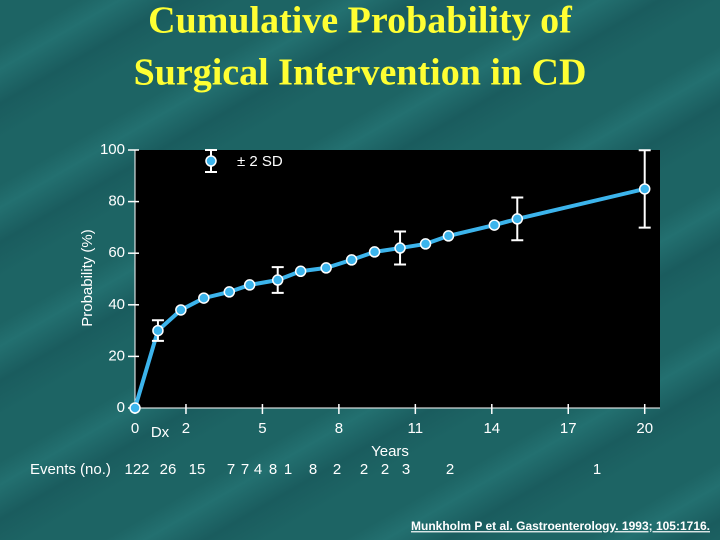 This screenshot has width=720, height=540. What do you see at coordinates (568, 428) in the screenshot?
I see `x-tick-label: 17` at bounding box center [568, 428].